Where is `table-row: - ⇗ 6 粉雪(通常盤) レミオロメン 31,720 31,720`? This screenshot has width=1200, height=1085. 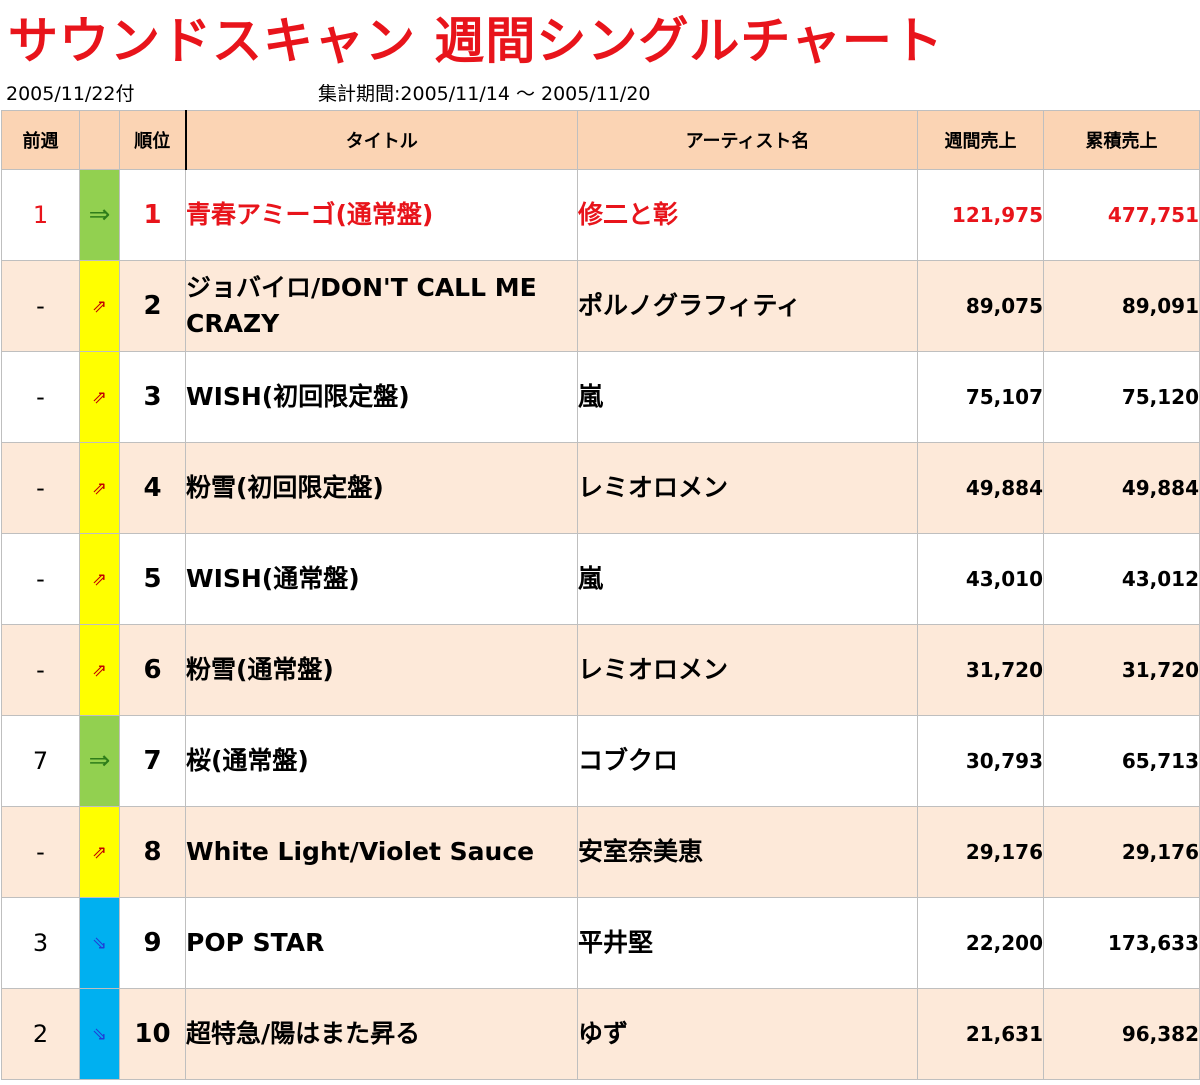 table-row: - ⇗ 6 粉雪(通常盤) レミオロメン 31,720 31,720 is located at coordinates (600, 670).